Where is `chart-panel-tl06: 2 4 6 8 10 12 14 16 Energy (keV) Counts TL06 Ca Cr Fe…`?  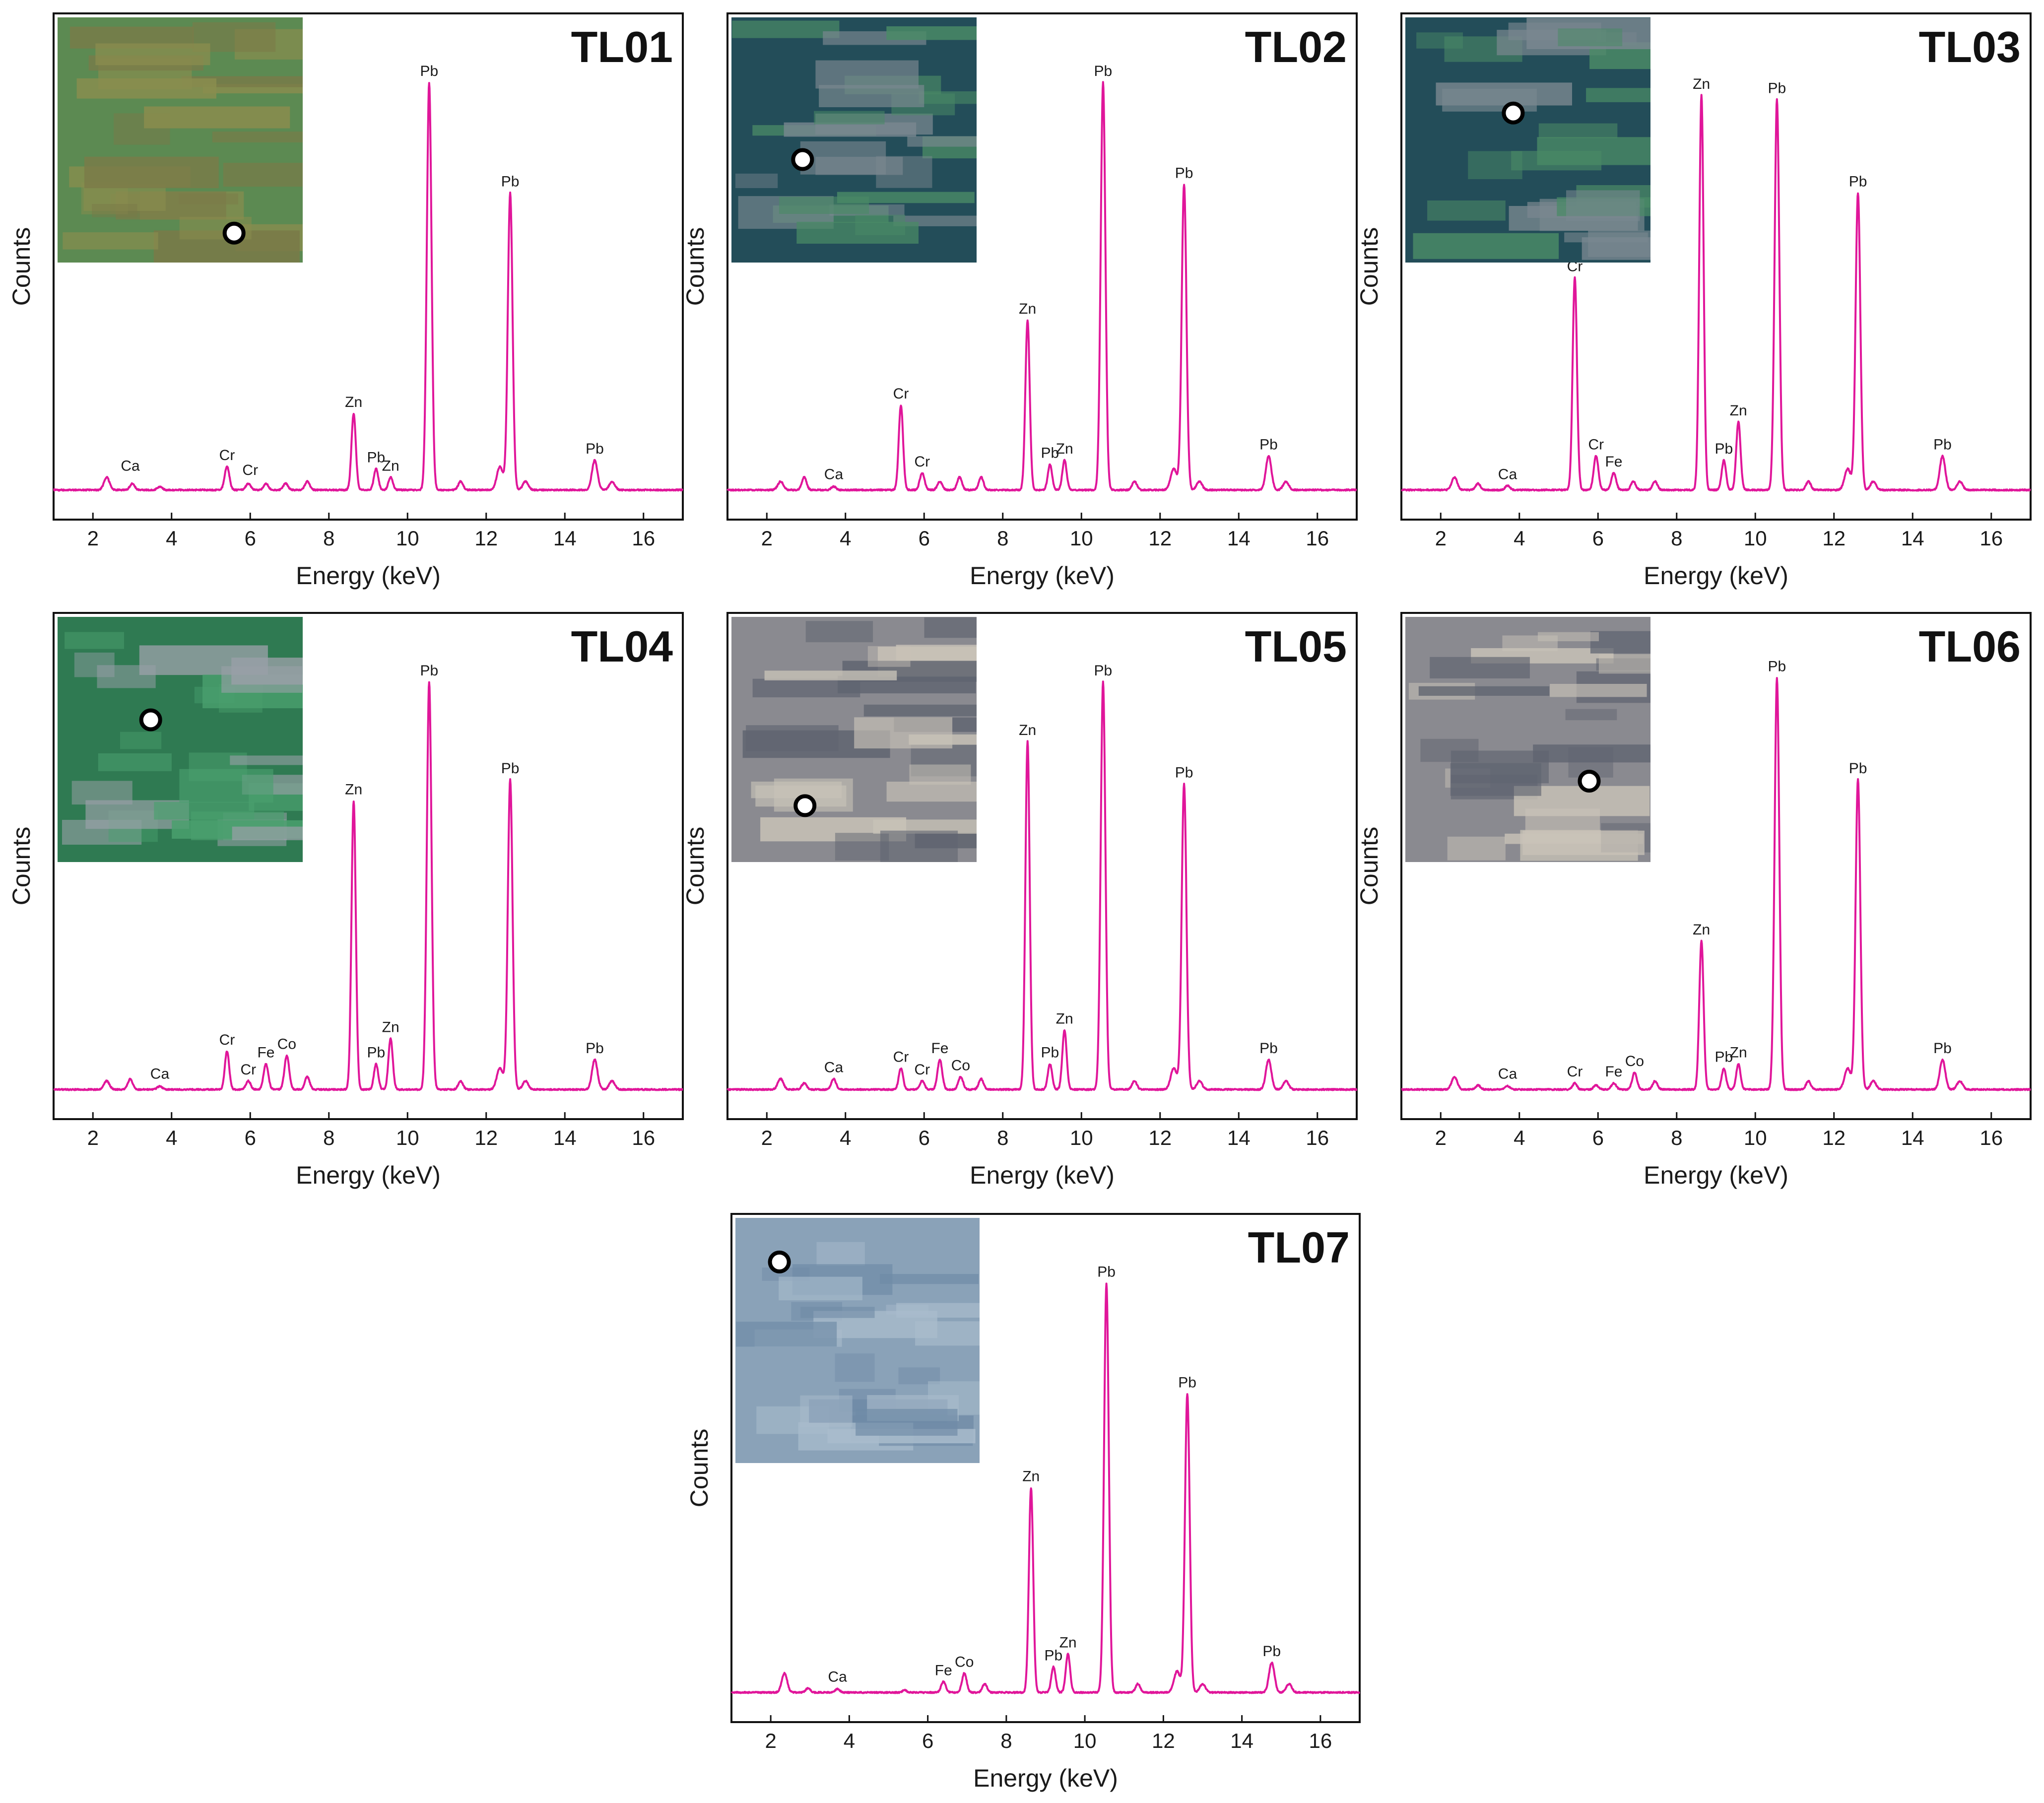 chart-panel-tl06: 2 4 6 8 10 12 14 16 Energy (keV) Counts TL06 Ca Cr Fe… is located at coordinates (1693, 900).